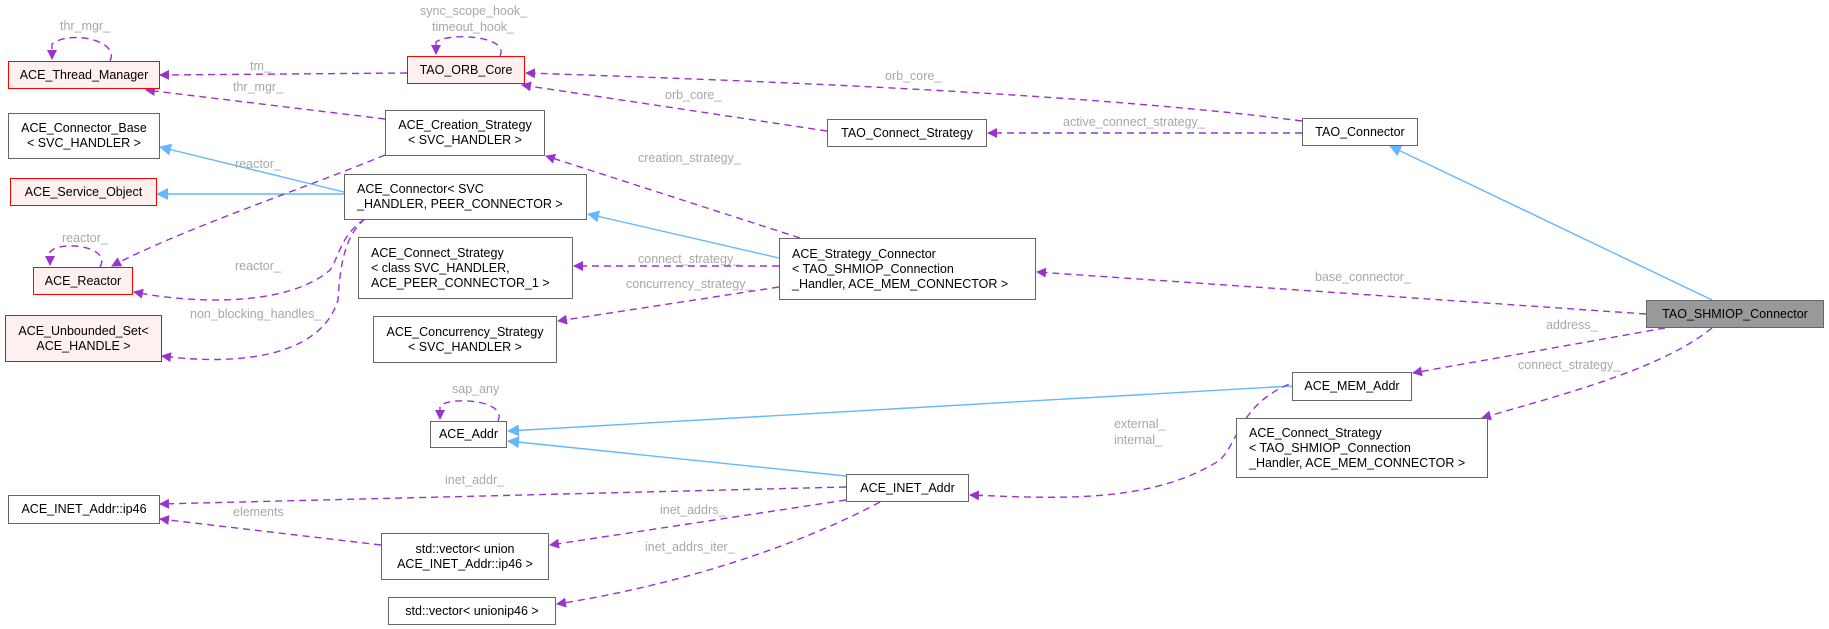 This screenshot has width=1829, height=629. I want to click on node-ace-creation-strategy: ACE_Creation_Strategy < SVC_HANDLER >, so click(465, 133).